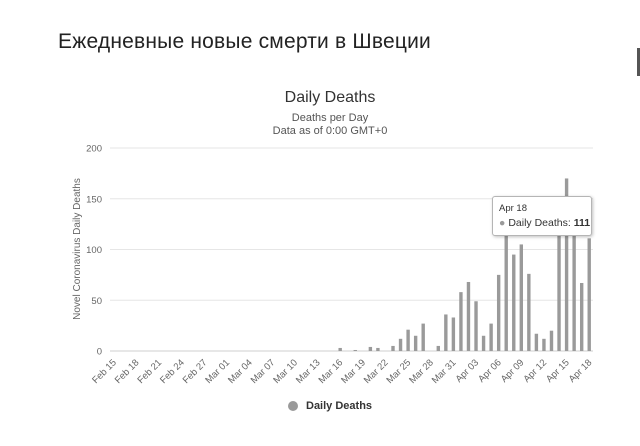 The height and width of the screenshot is (446, 640). I want to click on x-tick-label: Mar 01, so click(217, 371).